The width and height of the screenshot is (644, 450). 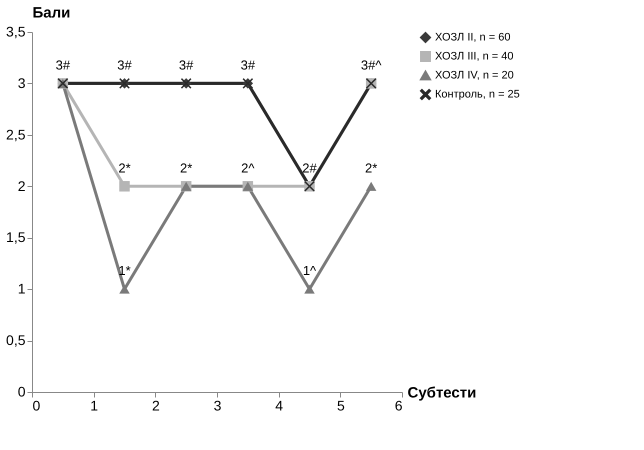 What do you see at coordinates (340, 406) in the screenshot?
I see `x-tick-label: 5` at bounding box center [340, 406].